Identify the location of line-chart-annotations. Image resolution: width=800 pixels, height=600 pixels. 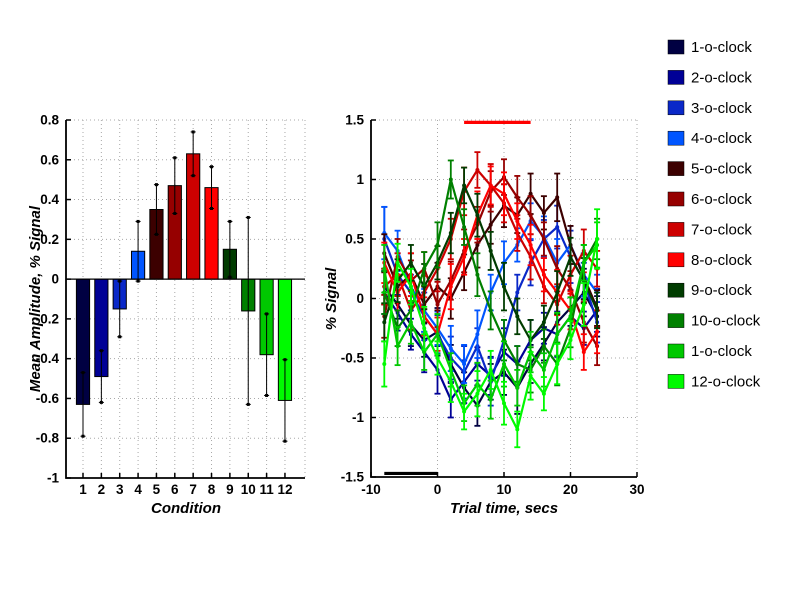
(457, 298).